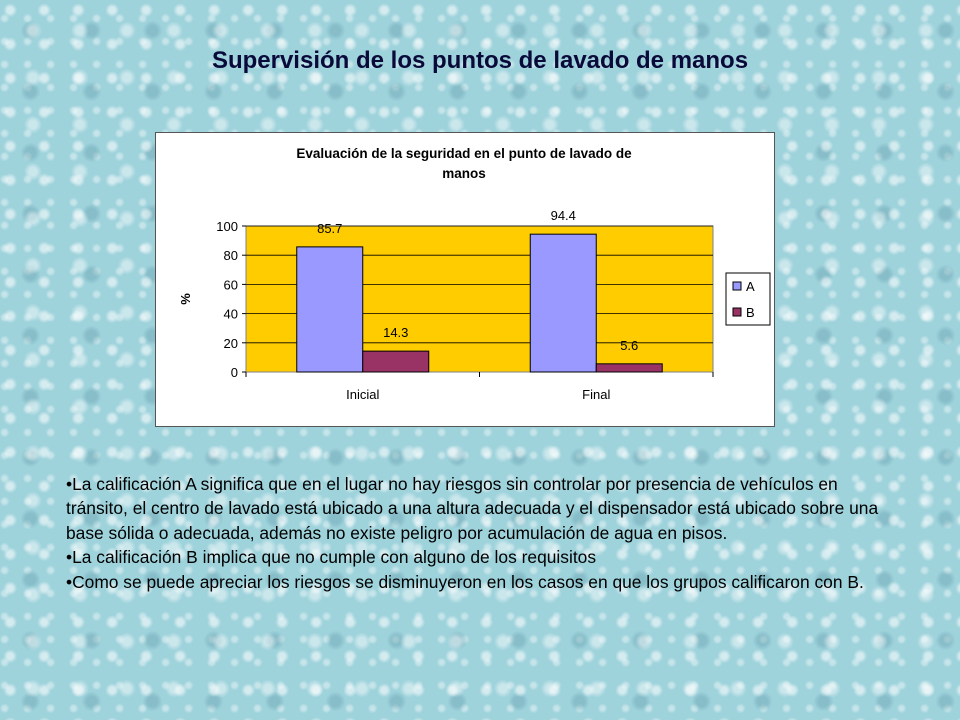  Describe the element at coordinates (231, 284) in the screenshot. I see `y-tick-label: 60` at that location.